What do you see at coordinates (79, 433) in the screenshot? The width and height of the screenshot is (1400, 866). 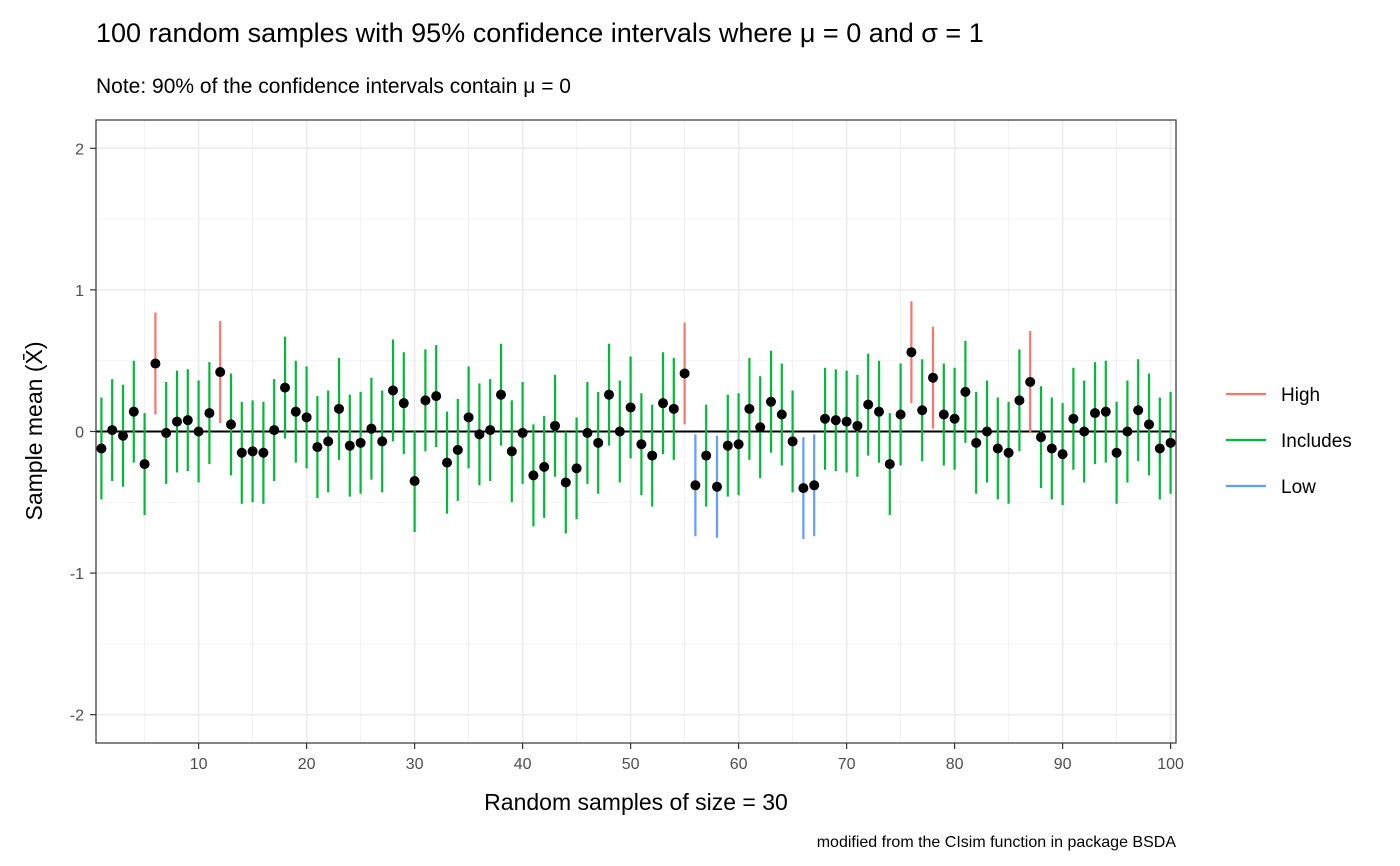 I see `y-tick-label: 0` at bounding box center [79, 433].